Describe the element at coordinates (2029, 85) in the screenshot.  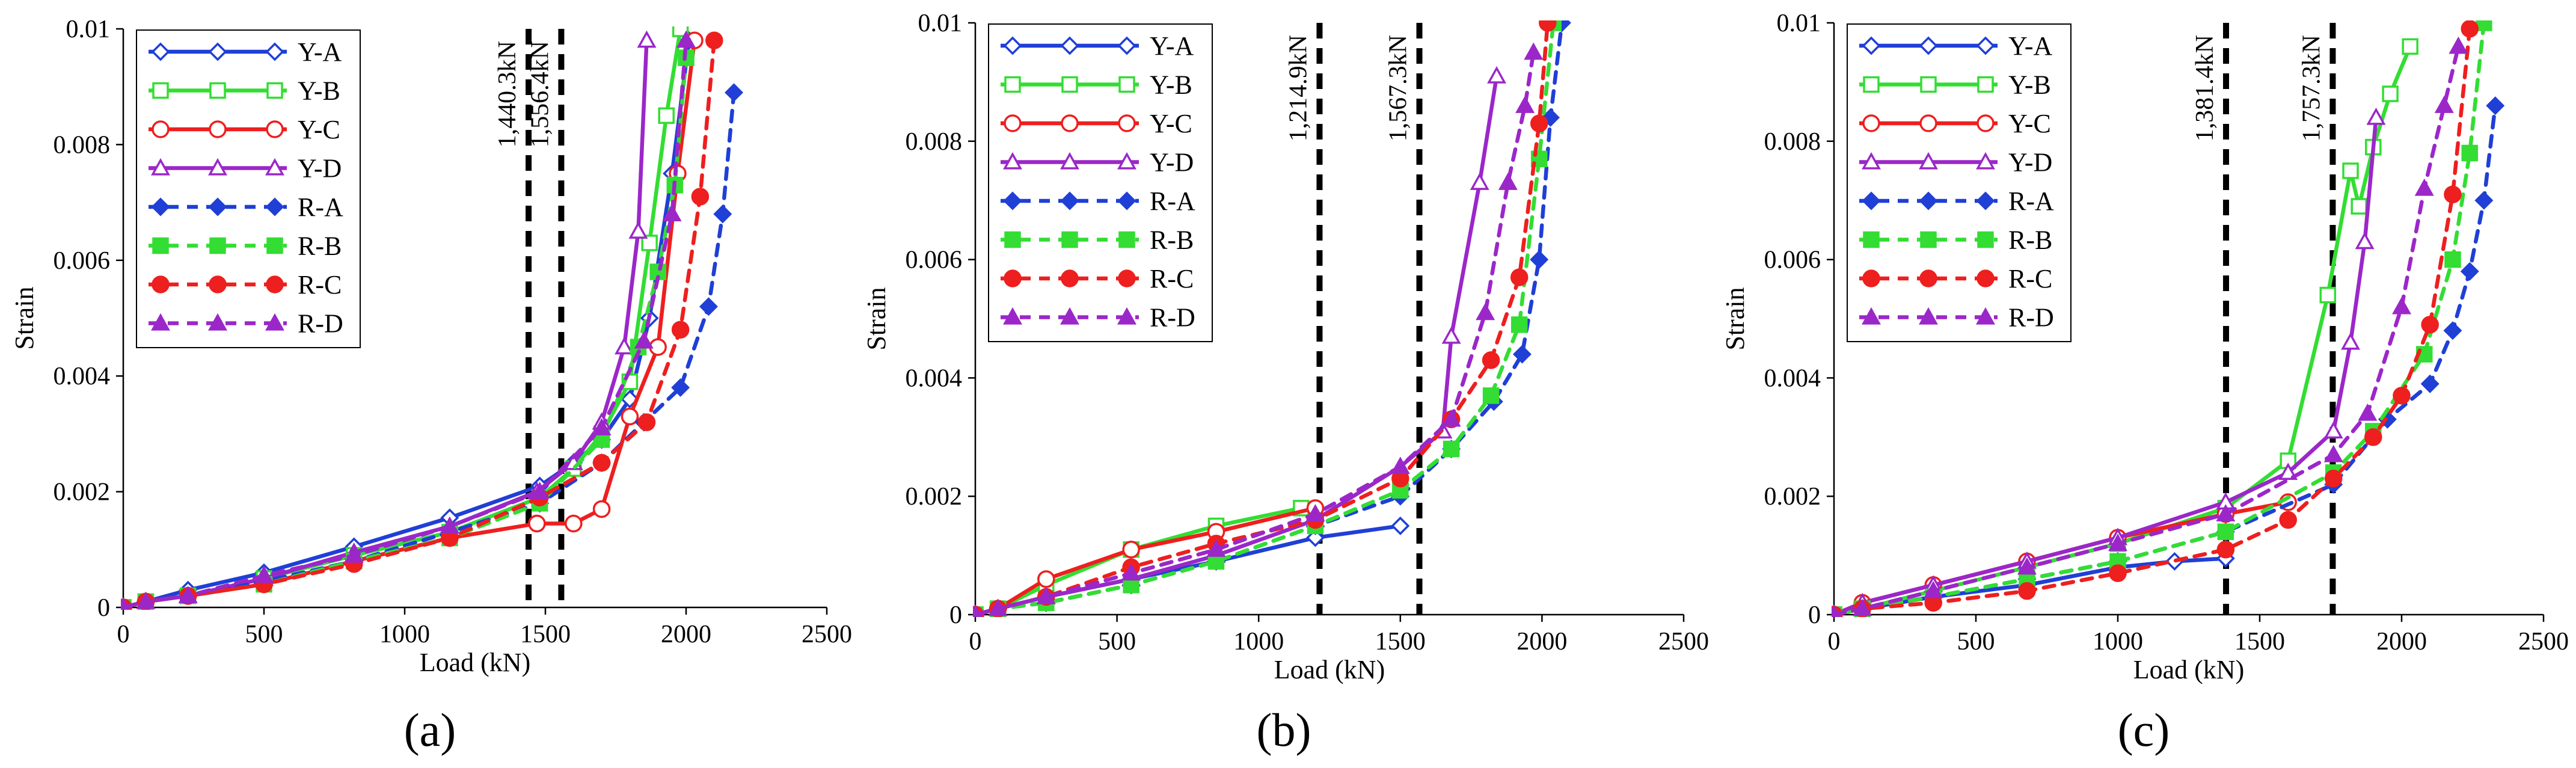
I see `legend-label: Y-B` at that location.